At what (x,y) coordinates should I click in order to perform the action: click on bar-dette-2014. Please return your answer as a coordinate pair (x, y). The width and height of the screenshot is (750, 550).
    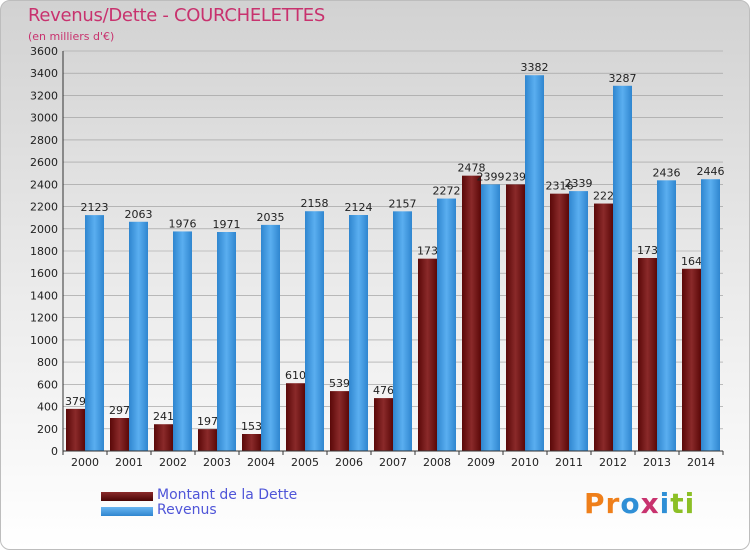
    Looking at the image, I should click on (691, 359).